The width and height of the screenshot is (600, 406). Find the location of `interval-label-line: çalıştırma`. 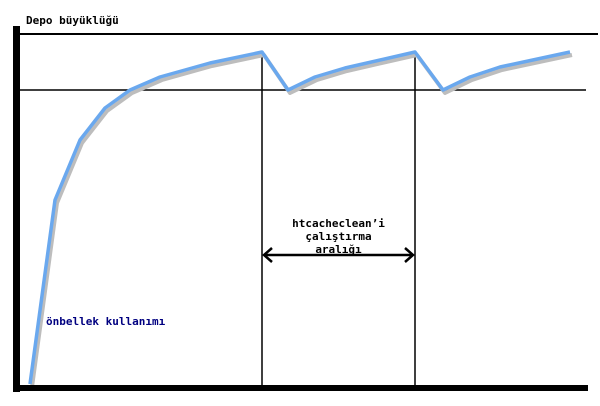

interval-label-line: çalıştırma is located at coordinates (338, 236).